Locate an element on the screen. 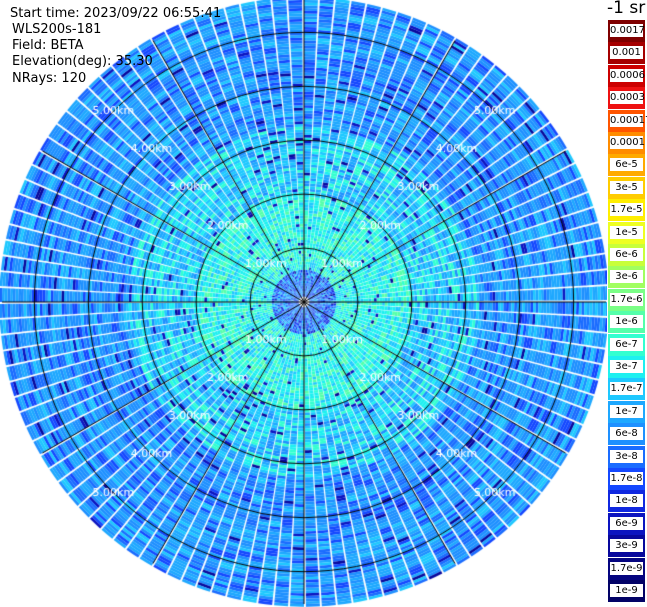 The image size is (647, 607). colorbar-tick-label: 6e-8 is located at coordinates (626, 434).